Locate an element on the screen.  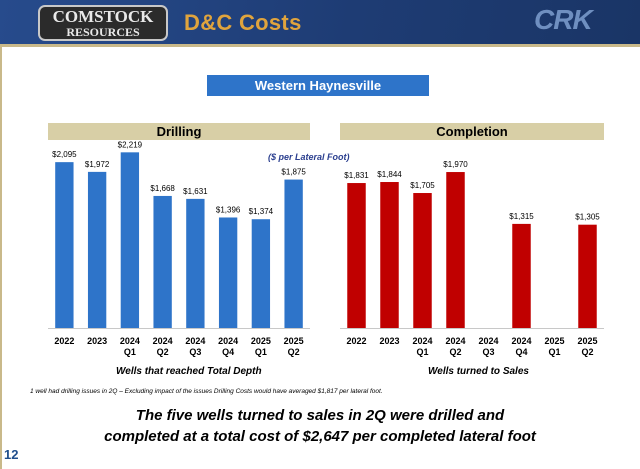
crk-brand: CRK is located at coordinates (563, 19).